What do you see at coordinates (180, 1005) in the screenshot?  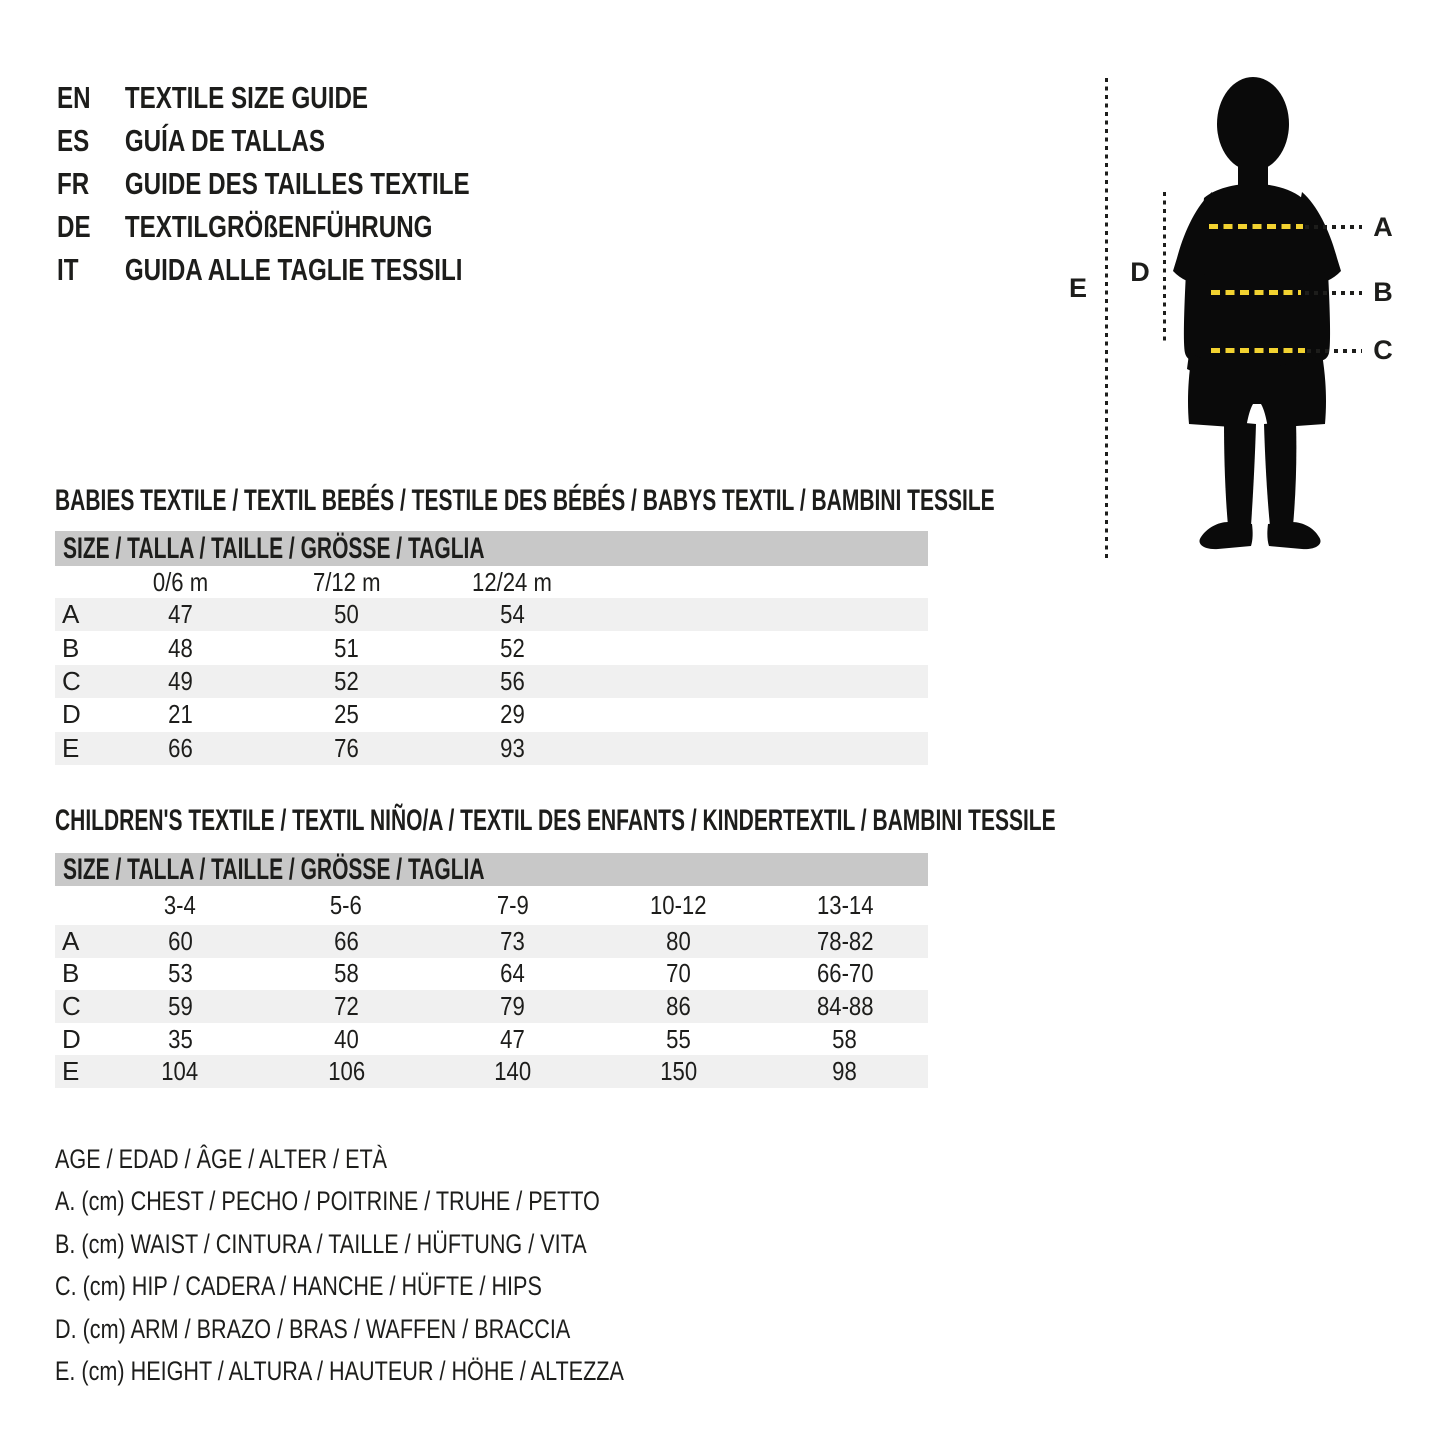 I see `cell-value: 59` at bounding box center [180, 1005].